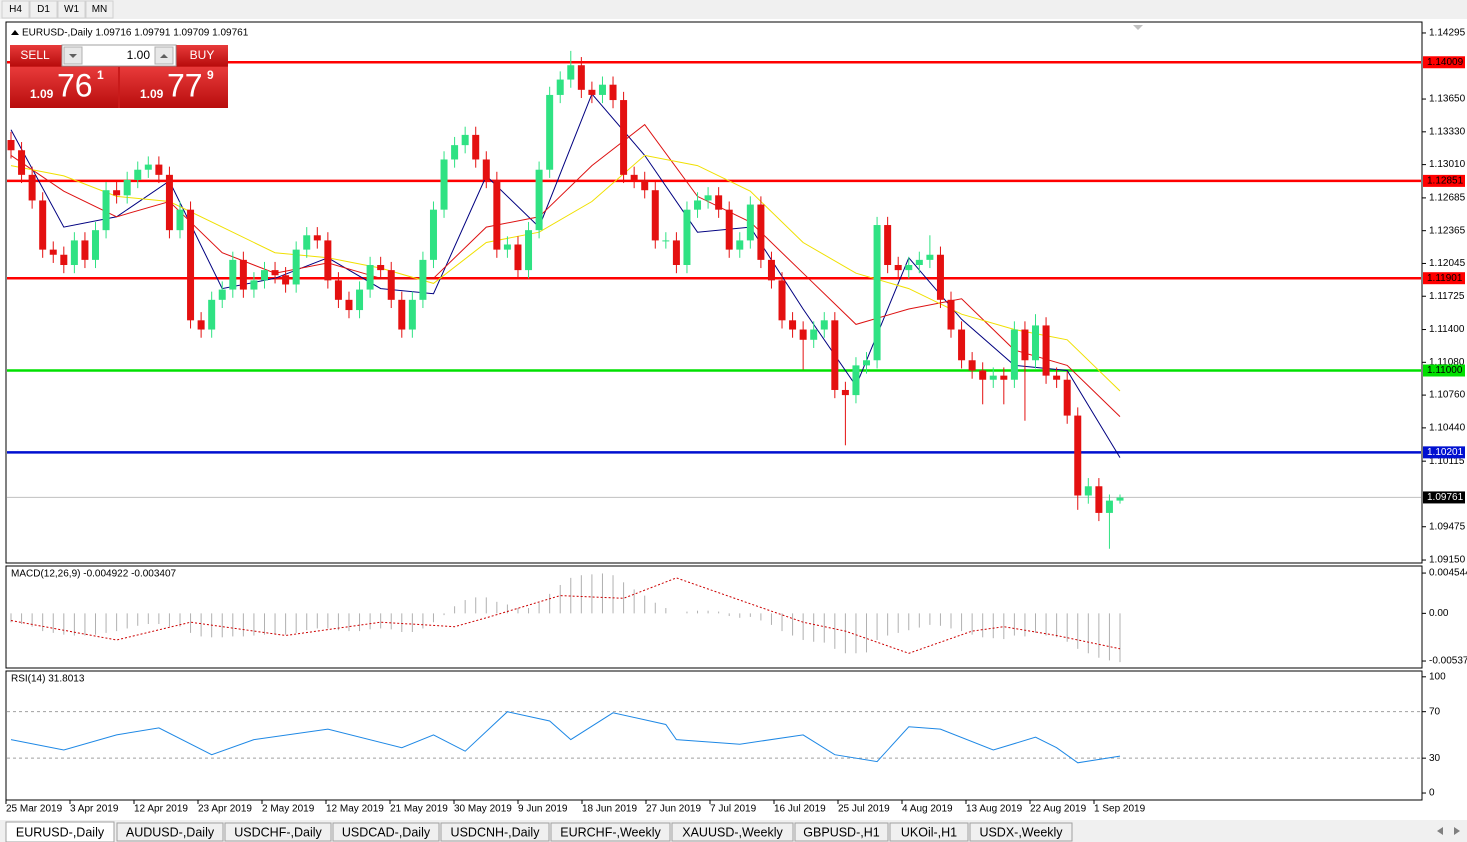 This screenshot has height=842, width=1467. Describe the element at coordinates (100, 75) in the screenshot. I see `bid-fraction: 1` at that location.